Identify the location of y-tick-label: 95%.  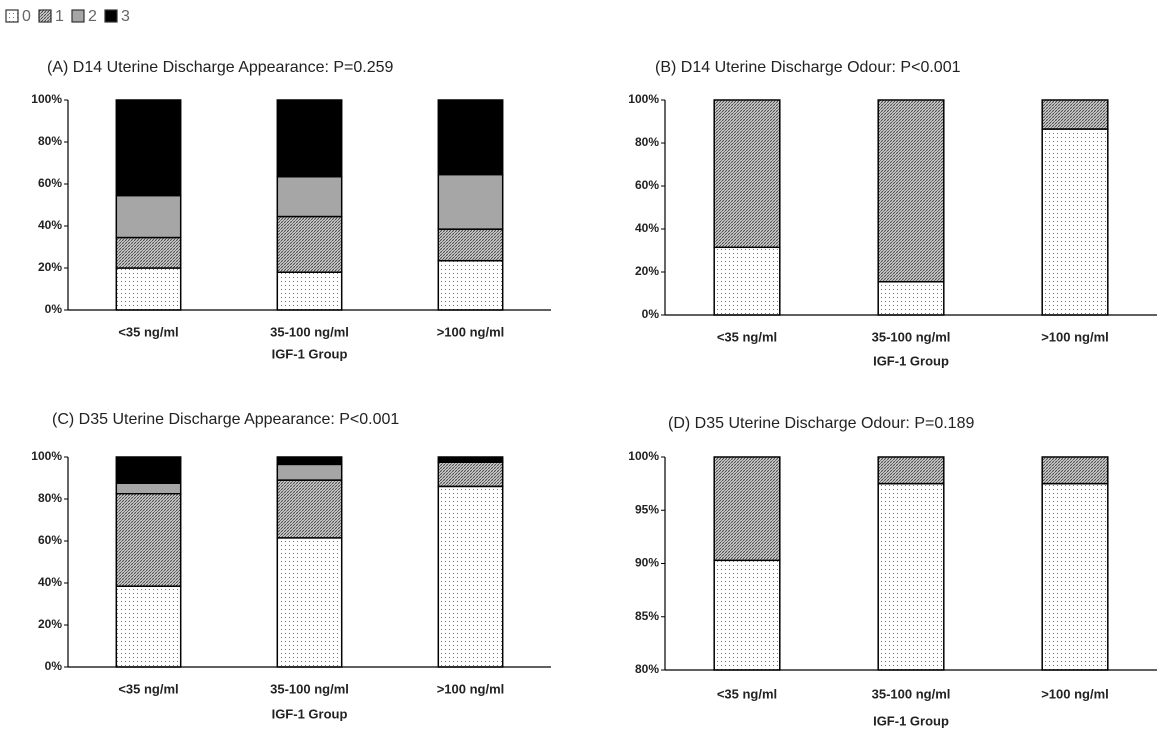
(647, 509).